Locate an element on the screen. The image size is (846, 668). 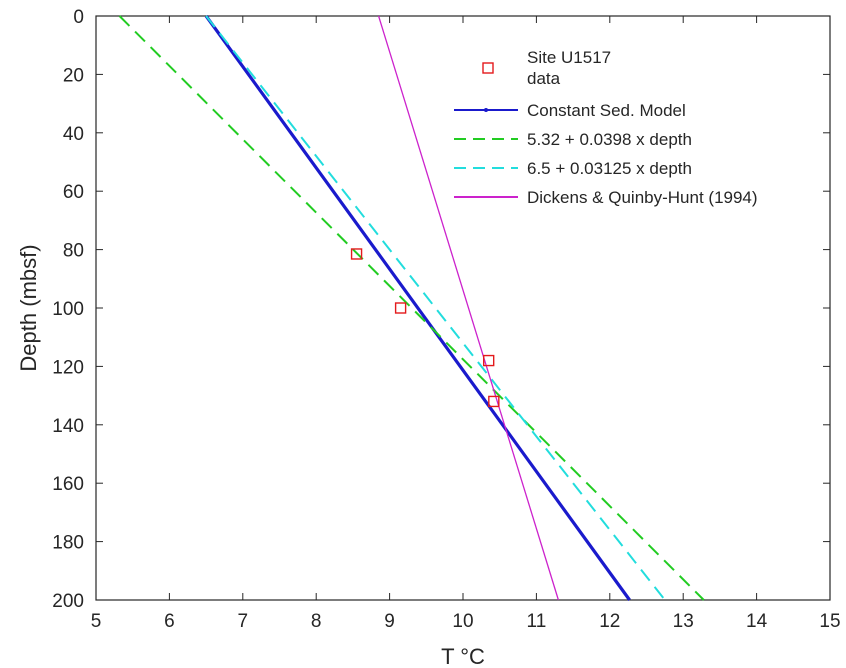
y-tick-label: 160 is located at coordinates (68, 484).